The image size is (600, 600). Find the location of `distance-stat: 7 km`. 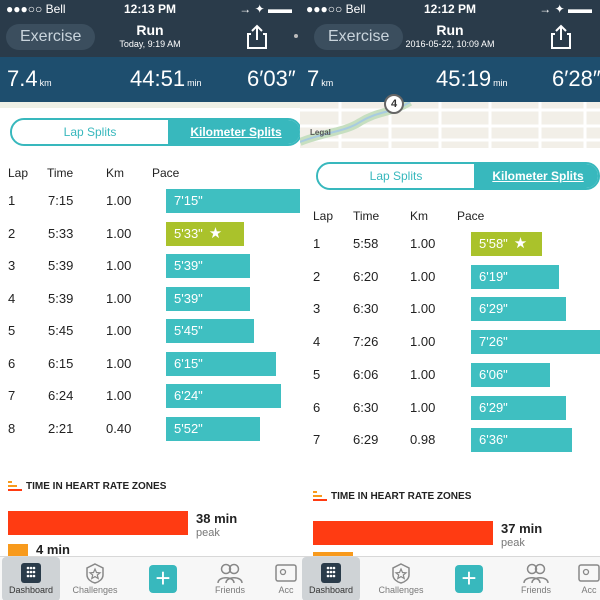

distance-stat: 7 km is located at coordinates (320, 79).